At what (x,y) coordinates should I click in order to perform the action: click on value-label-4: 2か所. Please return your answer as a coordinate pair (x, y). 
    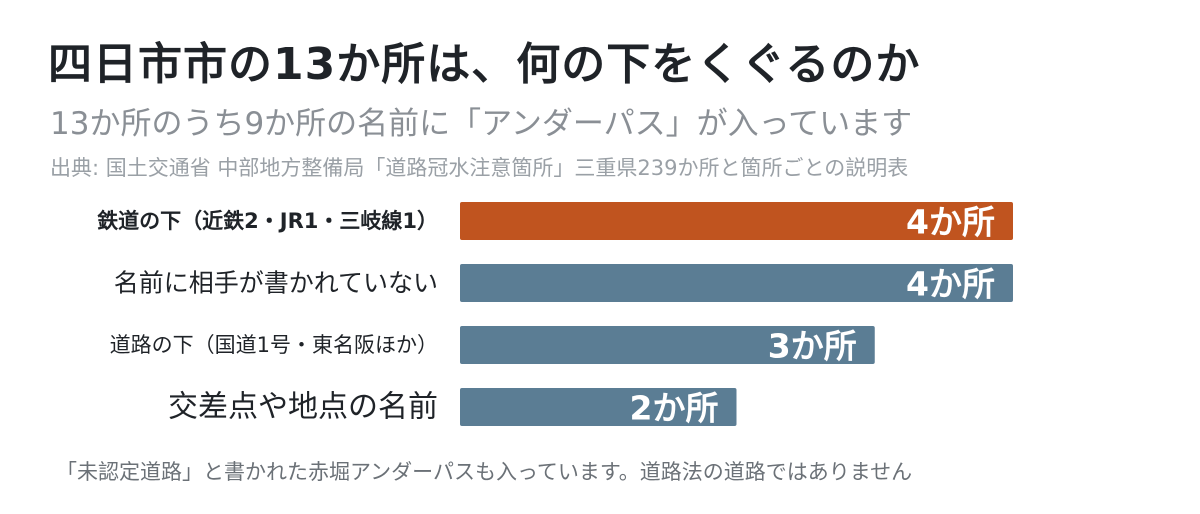
    Looking at the image, I should click on (674, 408).